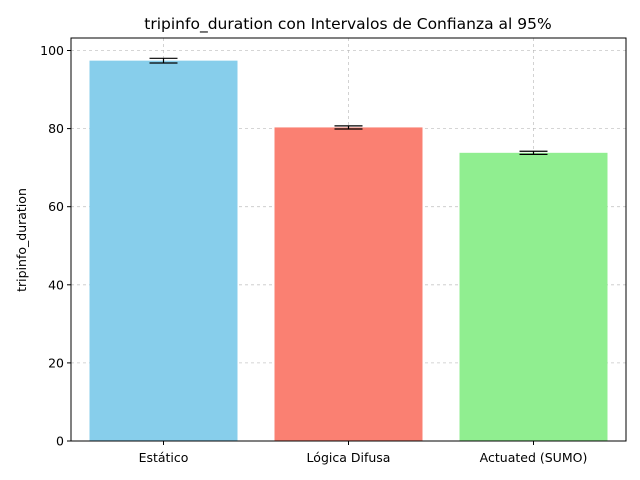  What do you see at coordinates (60, 441) in the screenshot?
I see `y-tick-label: 0` at bounding box center [60, 441].